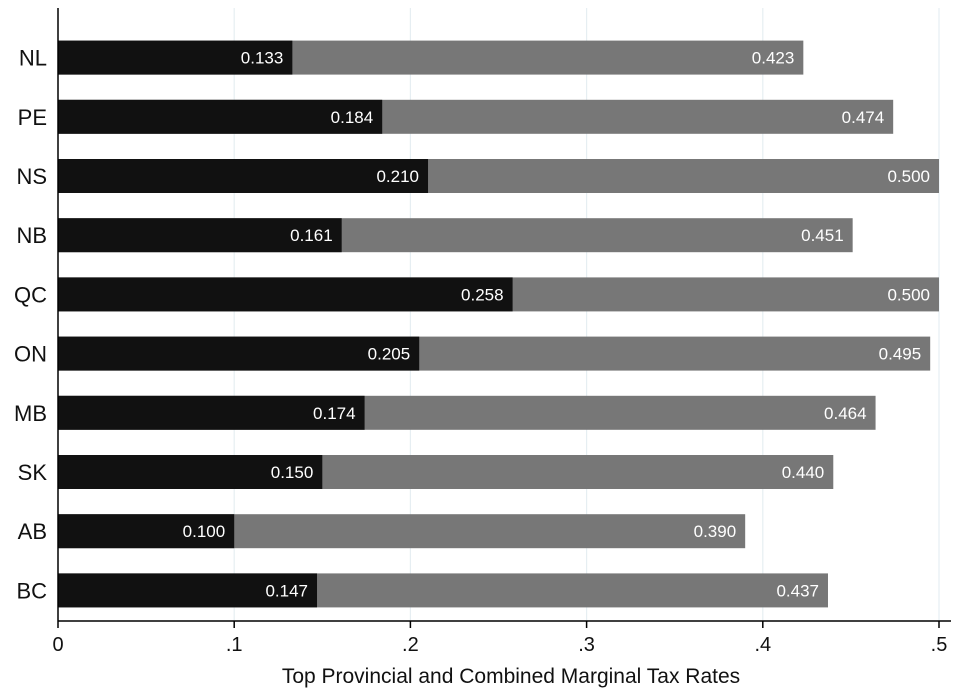 The image size is (954, 692). I want to click on category-label-pe: PE, so click(32, 117).